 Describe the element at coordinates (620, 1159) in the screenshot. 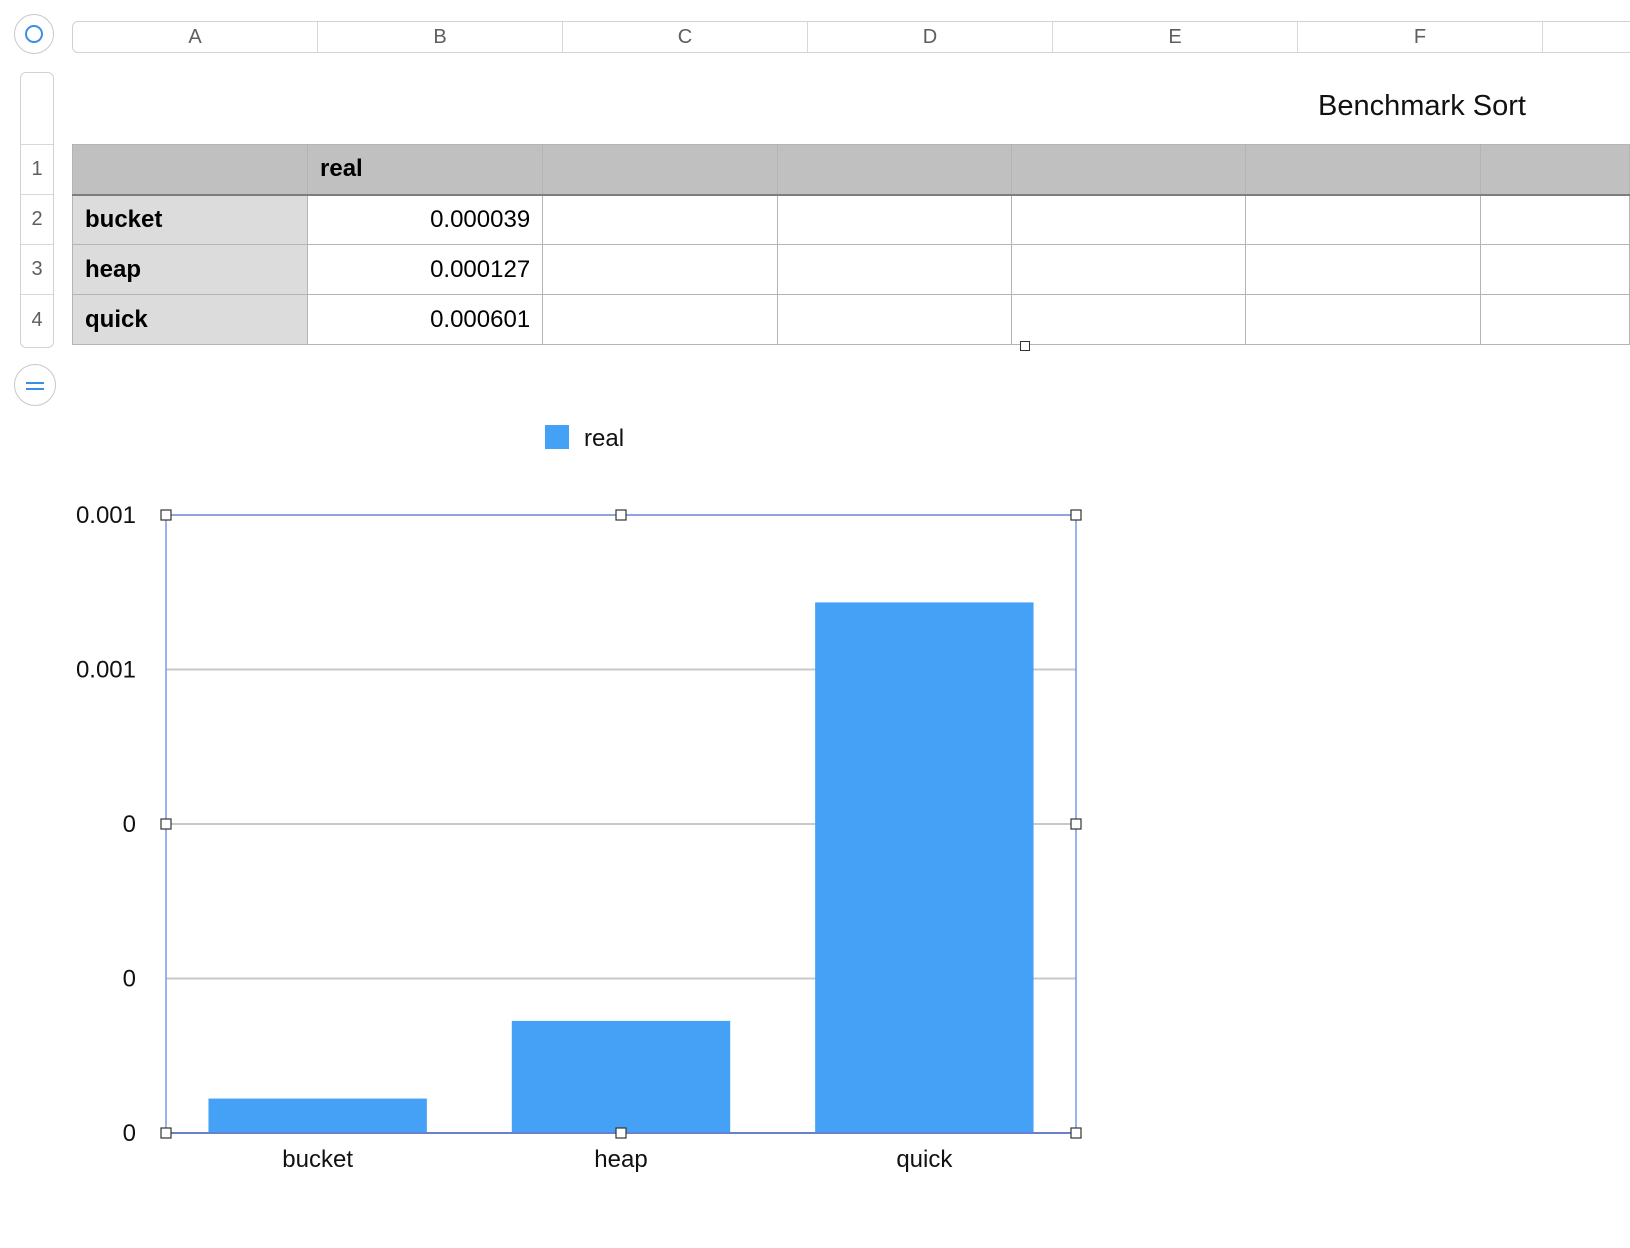

I see `x-tick-label: heap` at that location.